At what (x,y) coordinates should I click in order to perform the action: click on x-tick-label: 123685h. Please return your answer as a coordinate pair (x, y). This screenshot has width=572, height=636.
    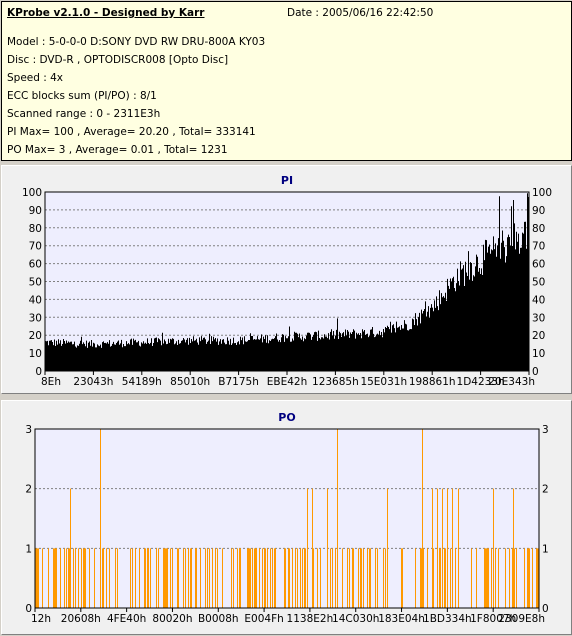
    Looking at the image, I should click on (335, 382).